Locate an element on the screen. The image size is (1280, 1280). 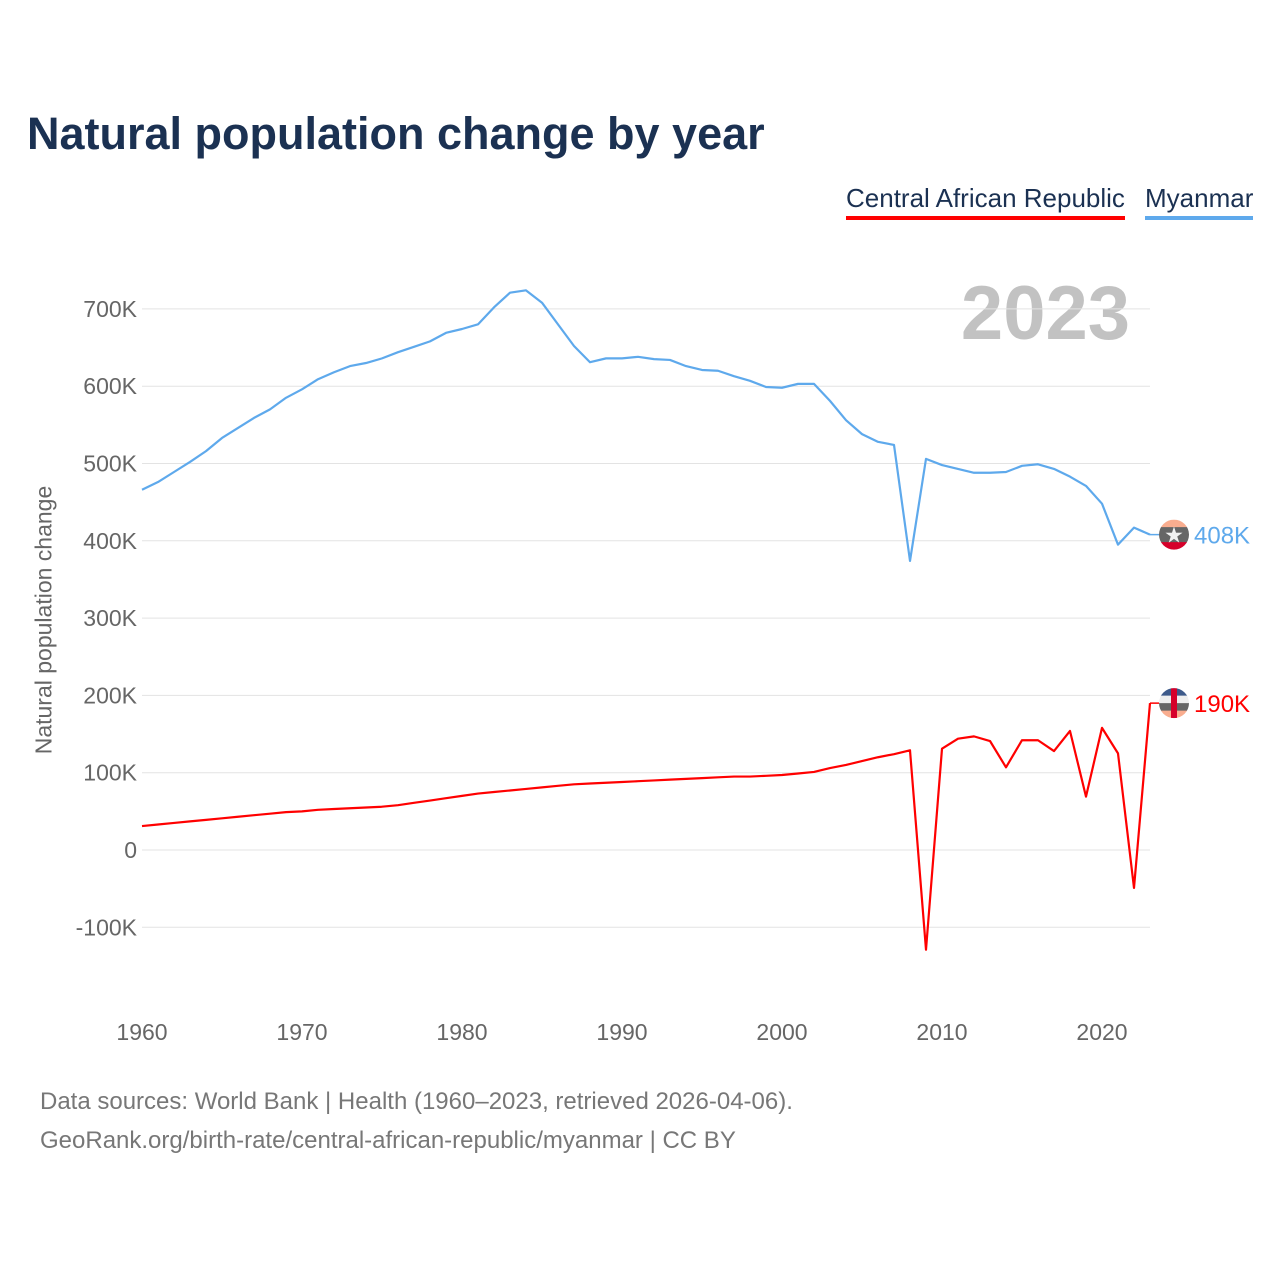
y-tick-label: 600K is located at coordinates (110, 386).